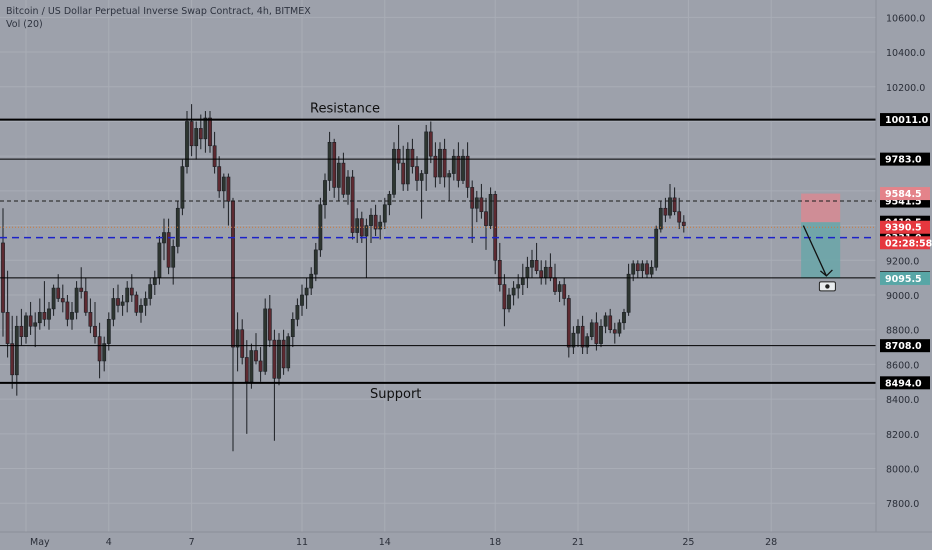 The width and height of the screenshot is (932, 550). I want to click on x-tick-label: 4, so click(109, 542).